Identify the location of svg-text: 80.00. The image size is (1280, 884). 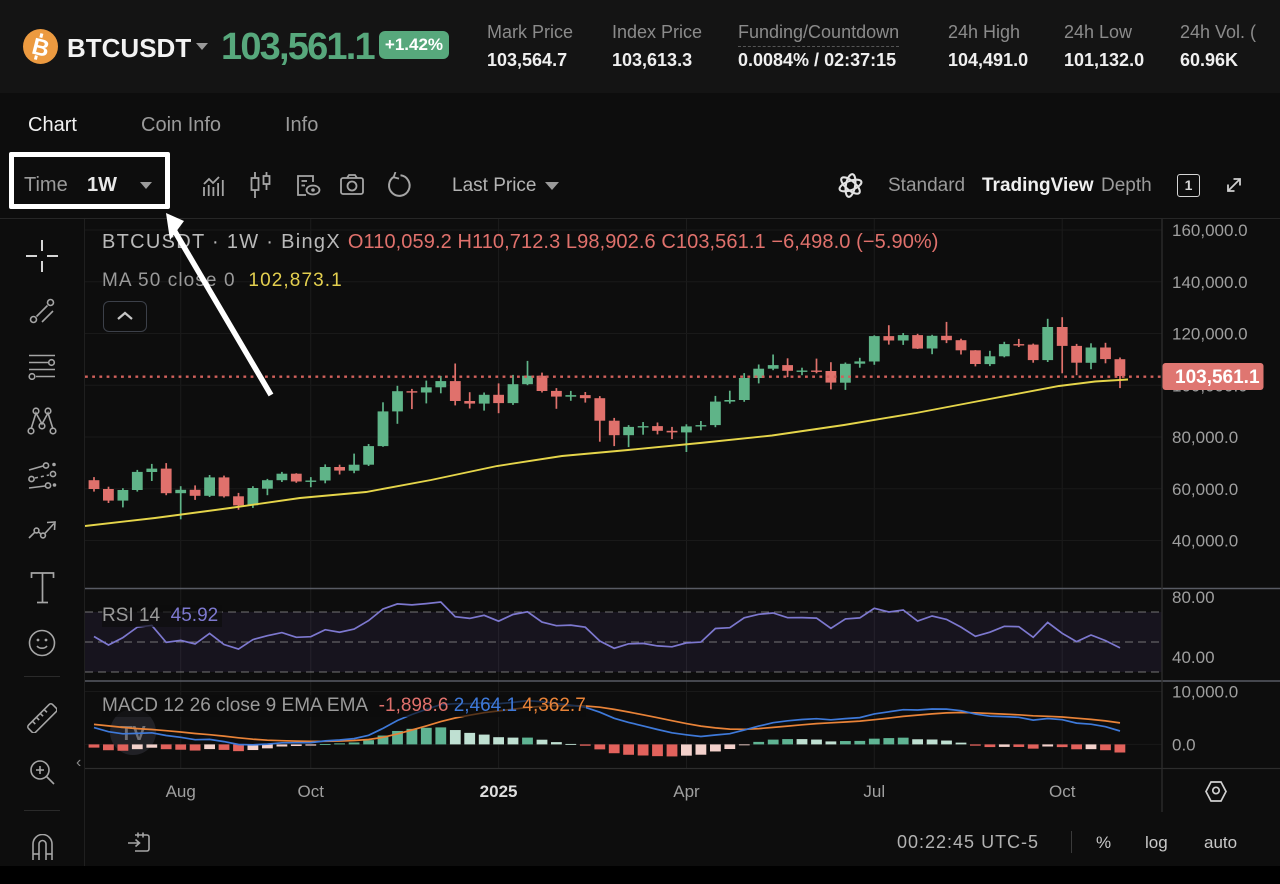
(1193, 597).